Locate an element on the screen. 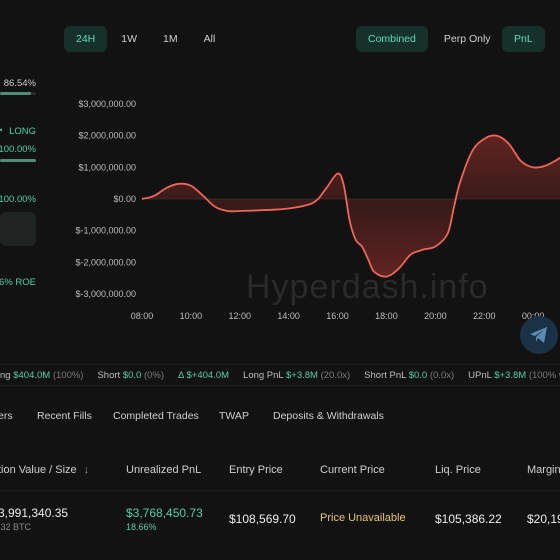 The image size is (560, 560). cell-unrealized-pct: 18.66% is located at coordinates (141, 527).